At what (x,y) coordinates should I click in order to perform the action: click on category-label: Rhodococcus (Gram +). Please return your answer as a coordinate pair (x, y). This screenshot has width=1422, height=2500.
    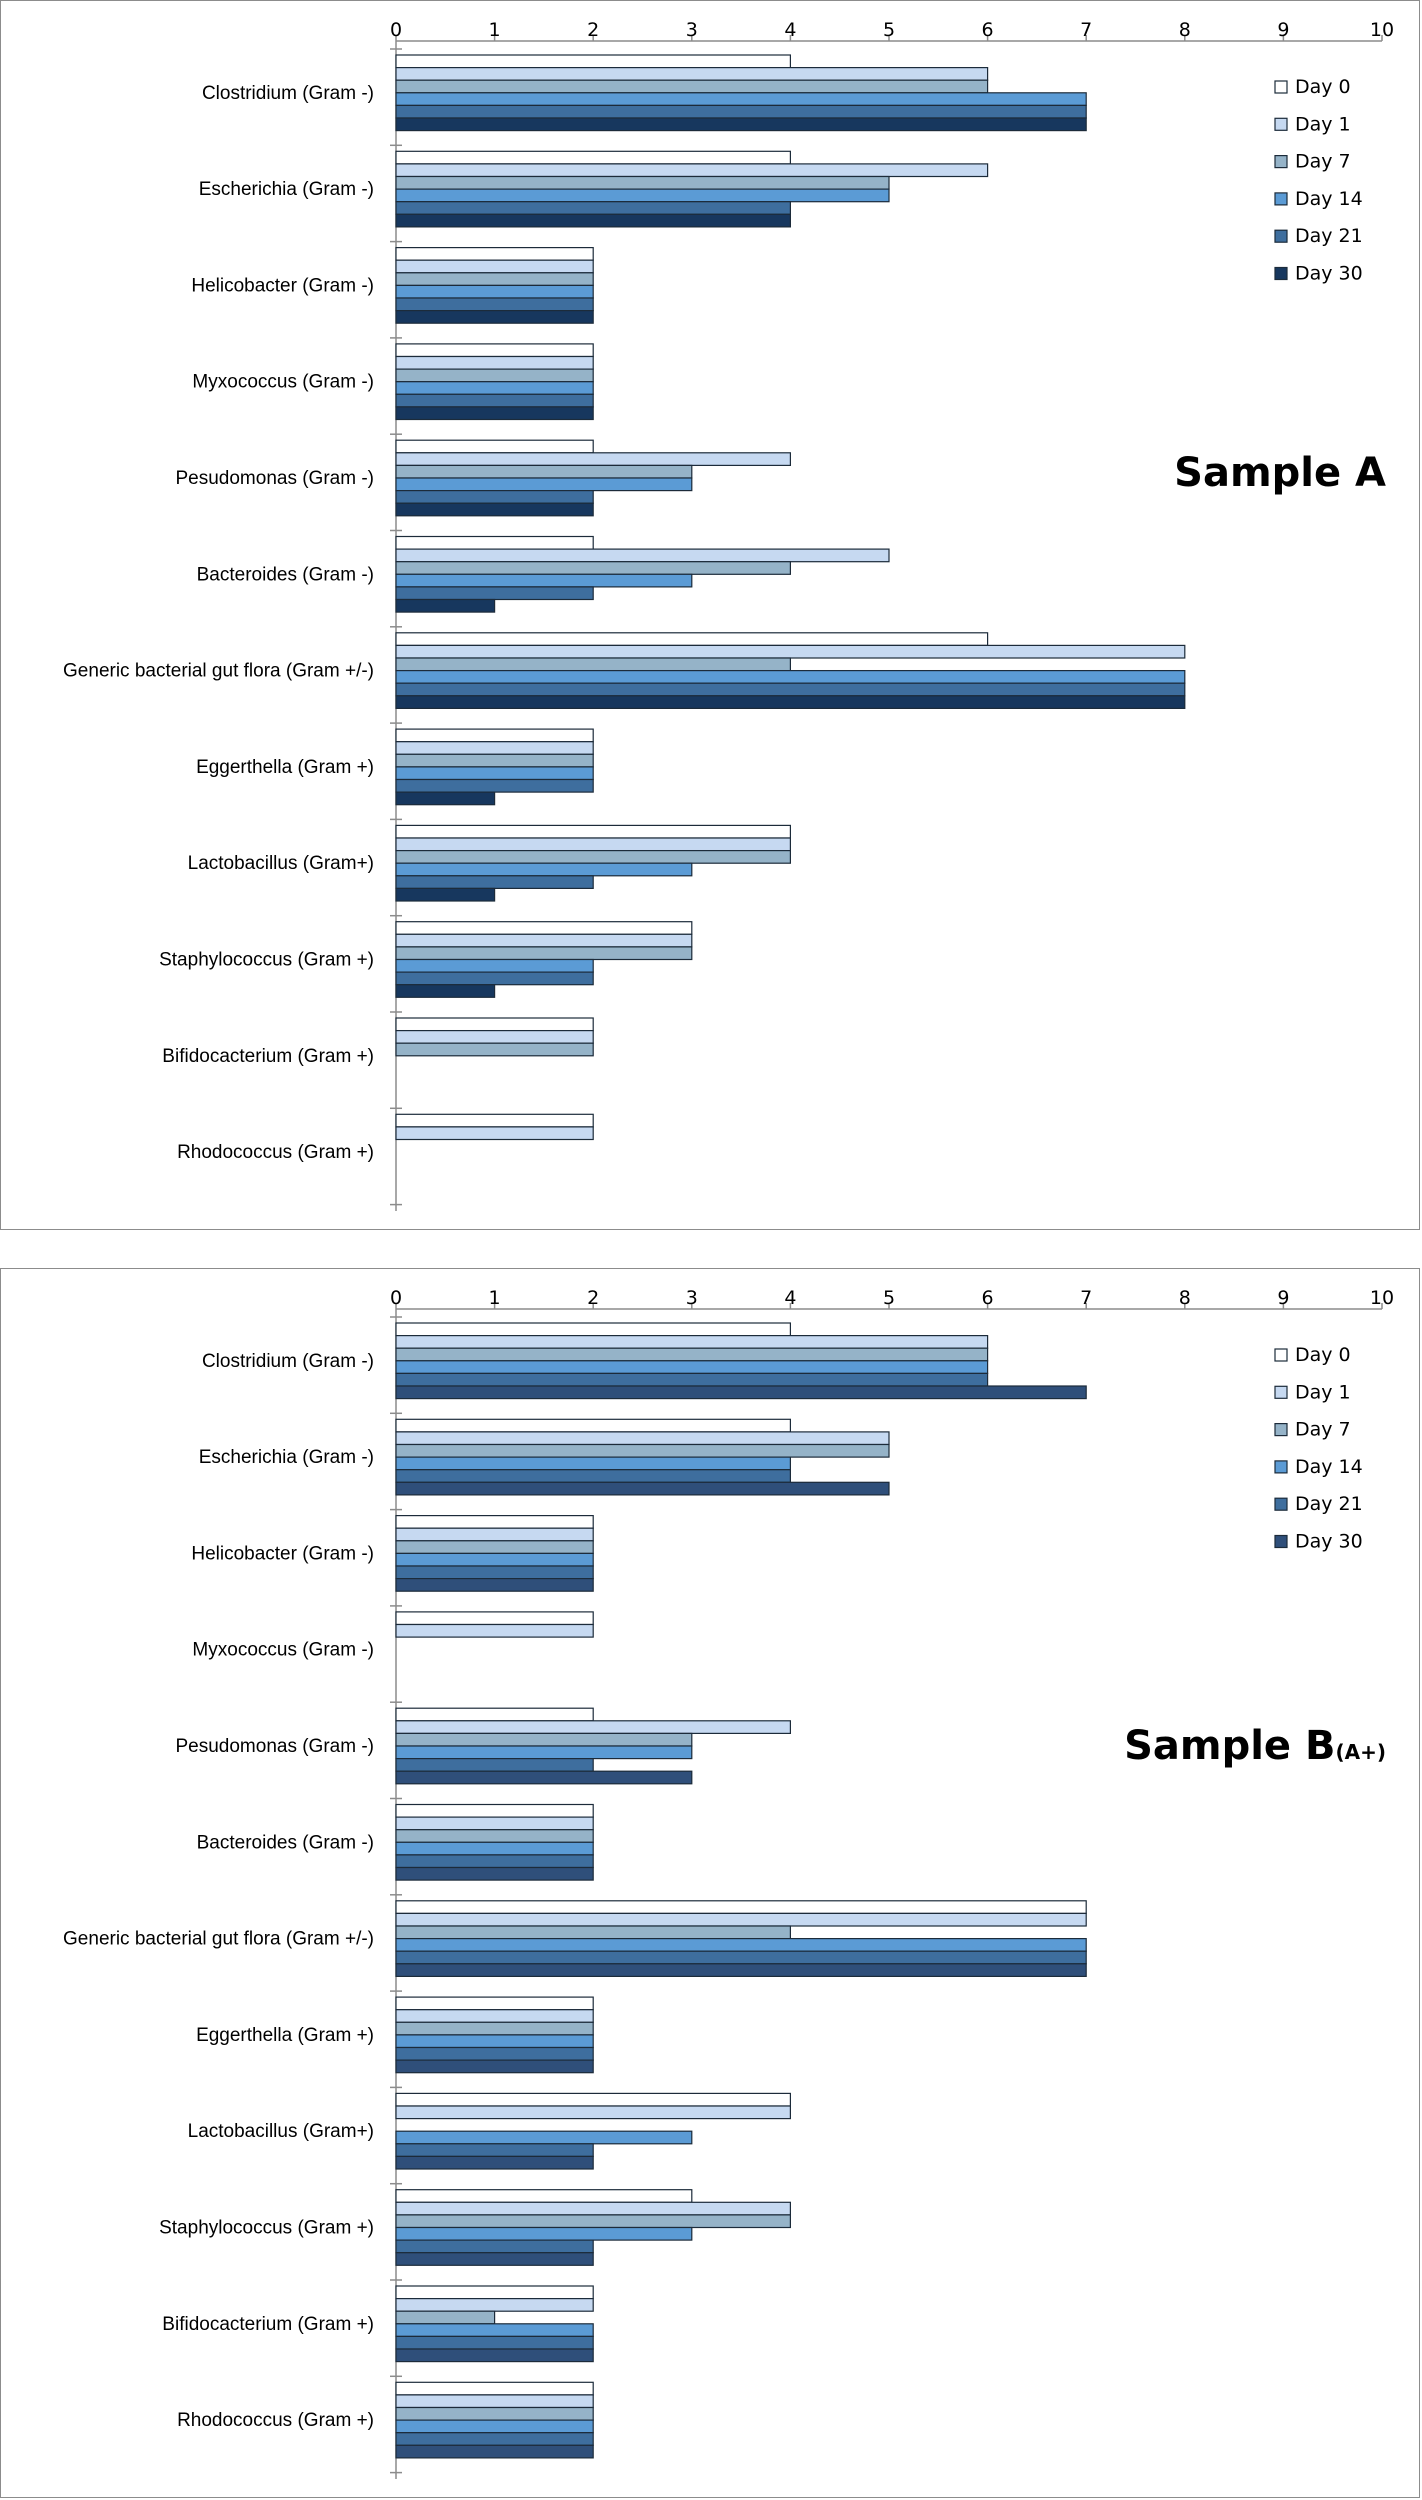
    Looking at the image, I should click on (275, 1152).